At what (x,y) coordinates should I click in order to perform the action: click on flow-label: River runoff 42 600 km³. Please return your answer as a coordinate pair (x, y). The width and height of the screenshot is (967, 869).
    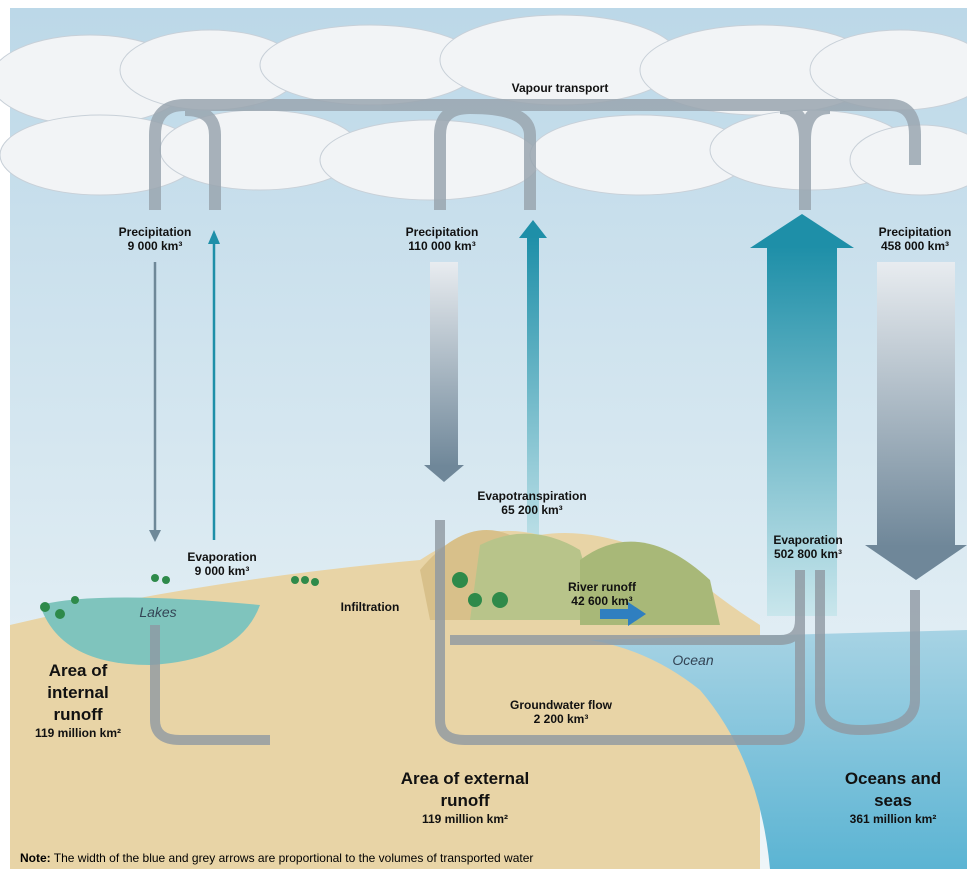
    Looking at the image, I should click on (602, 594).